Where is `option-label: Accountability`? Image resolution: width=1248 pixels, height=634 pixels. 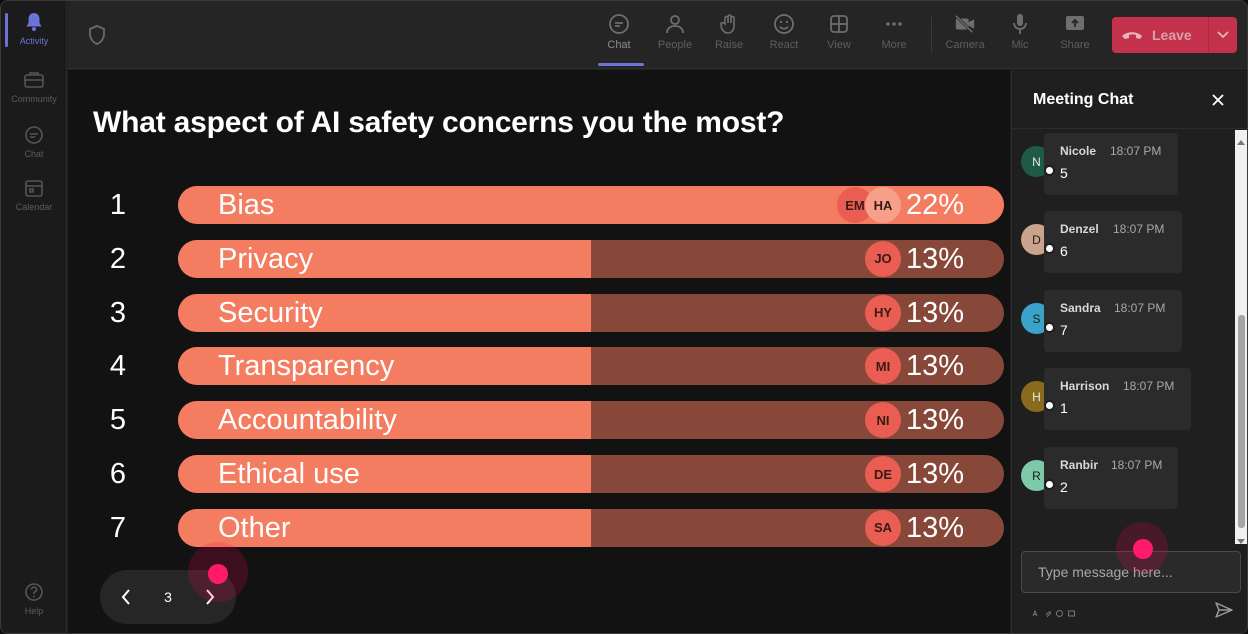 option-label: Accountability is located at coordinates (307, 420).